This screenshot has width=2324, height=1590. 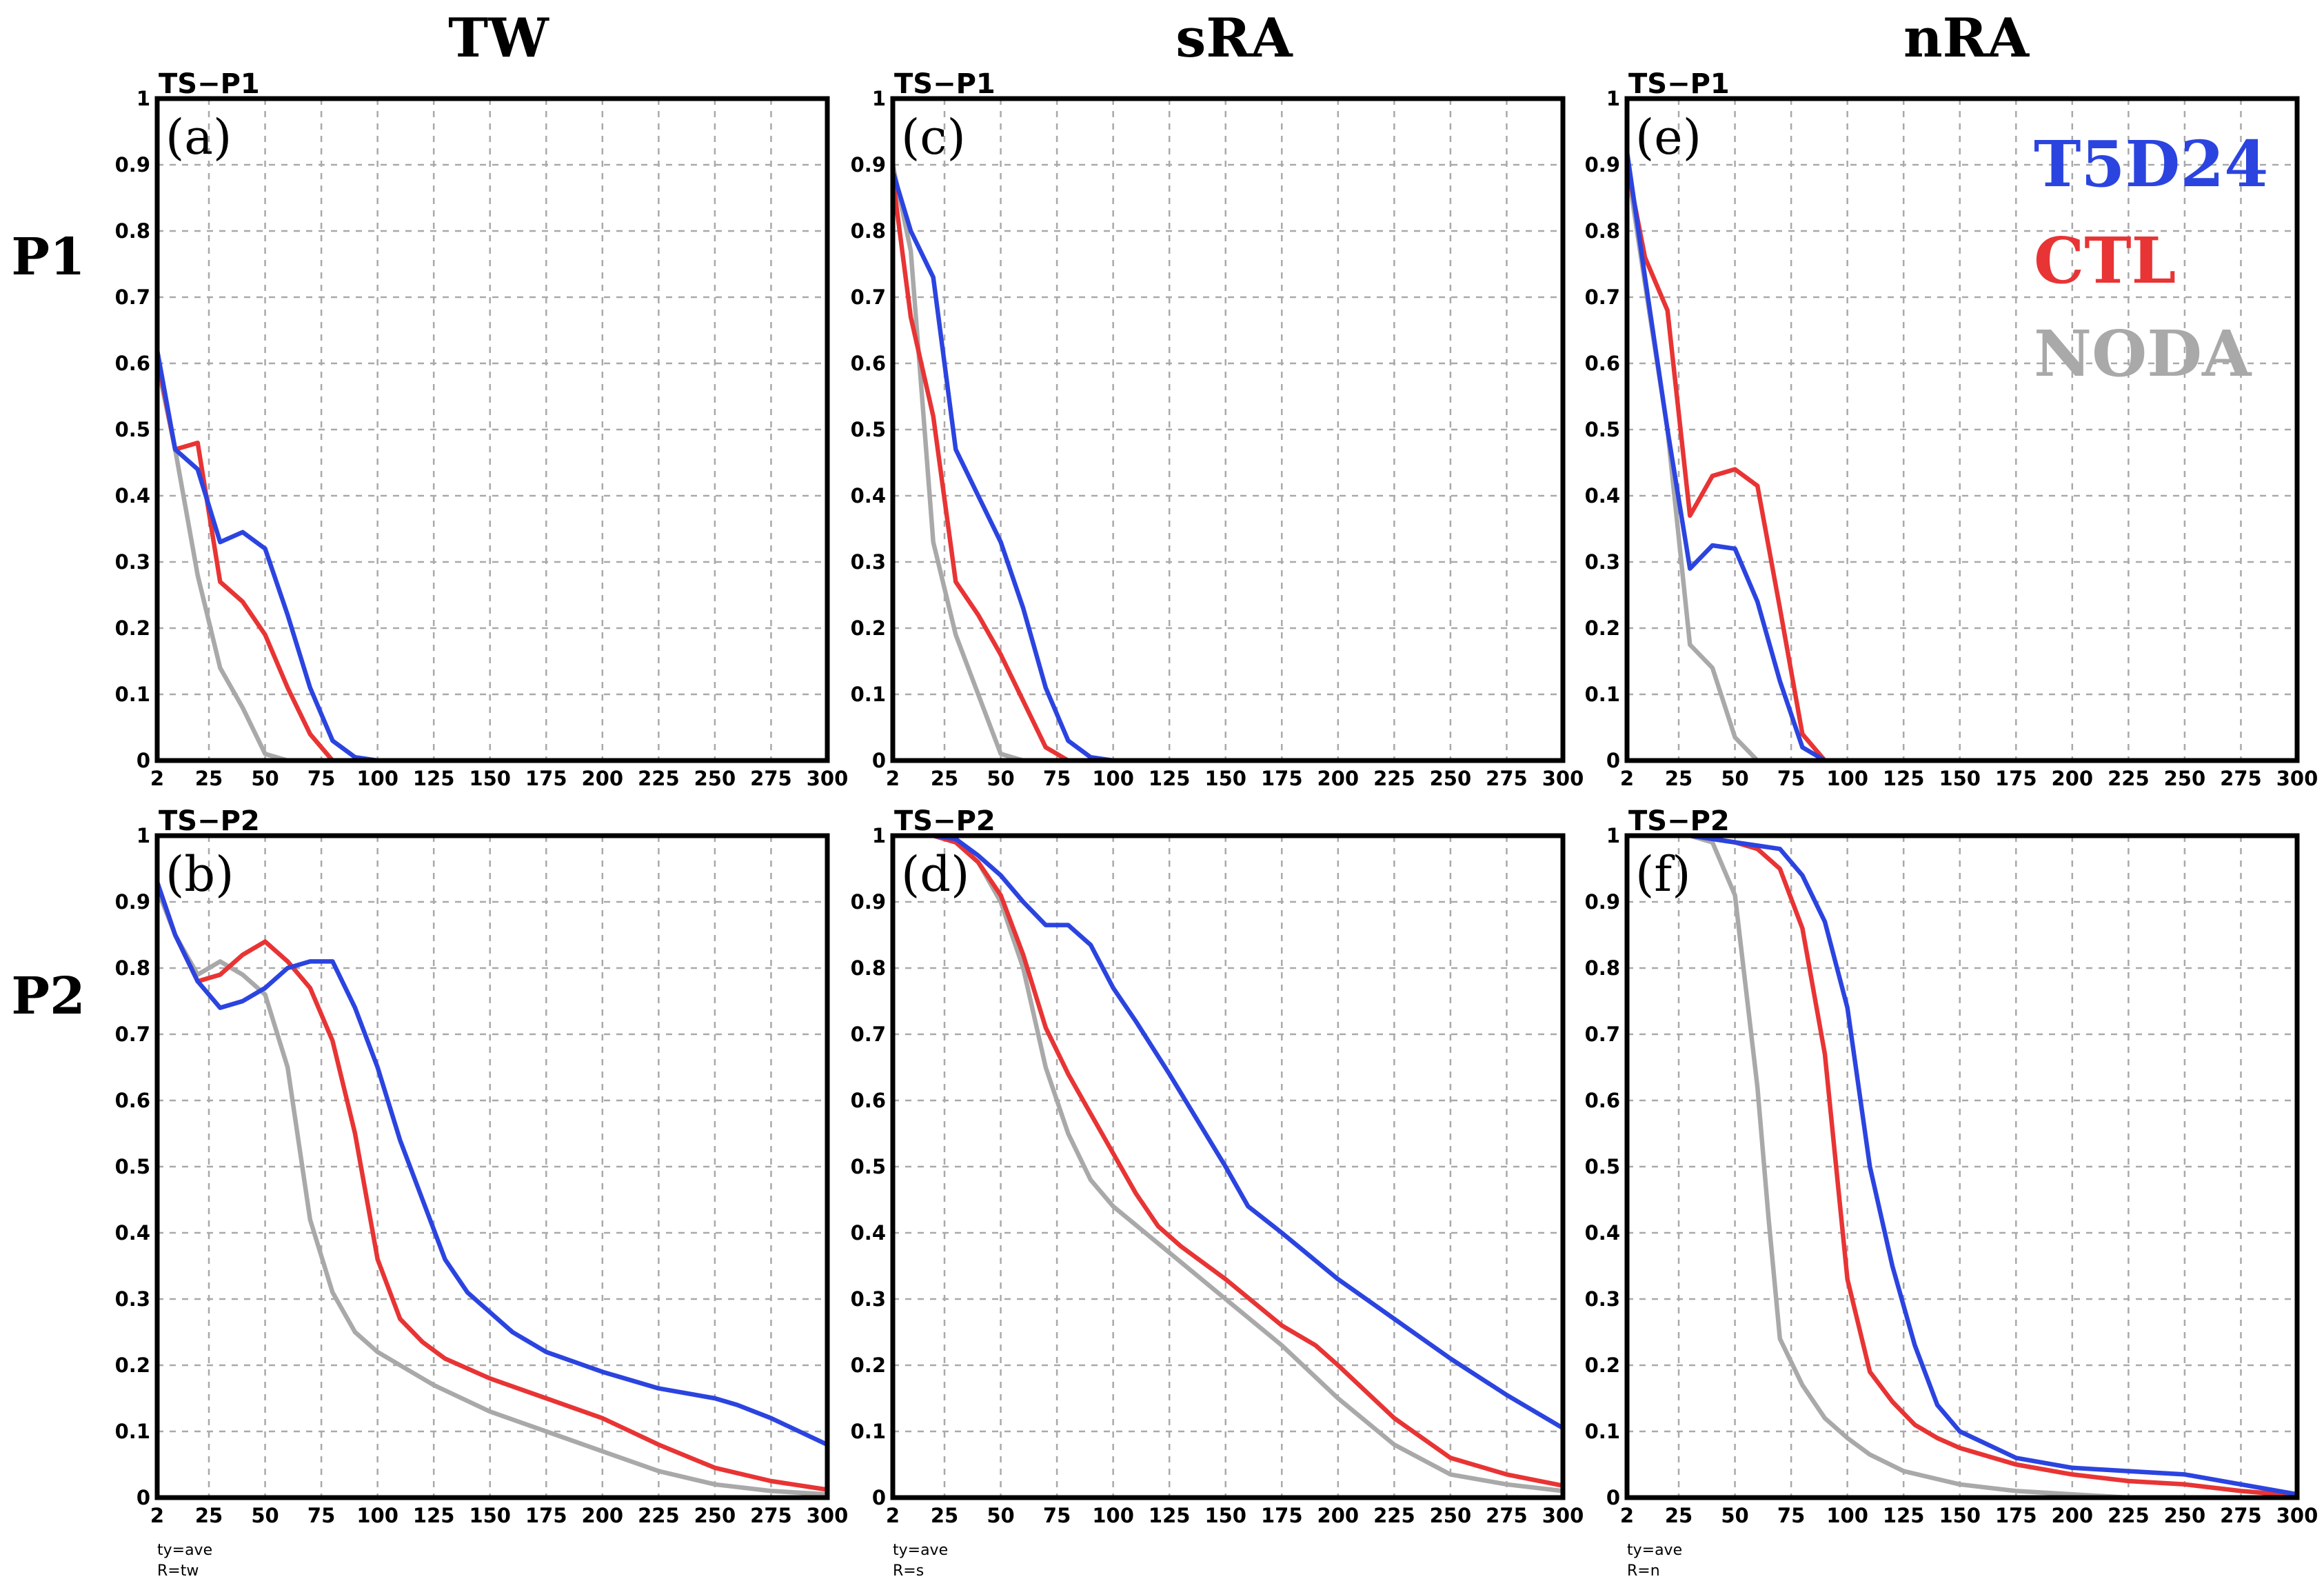 I want to click on footnote-region: R=s, so click(x=908, y=1571).